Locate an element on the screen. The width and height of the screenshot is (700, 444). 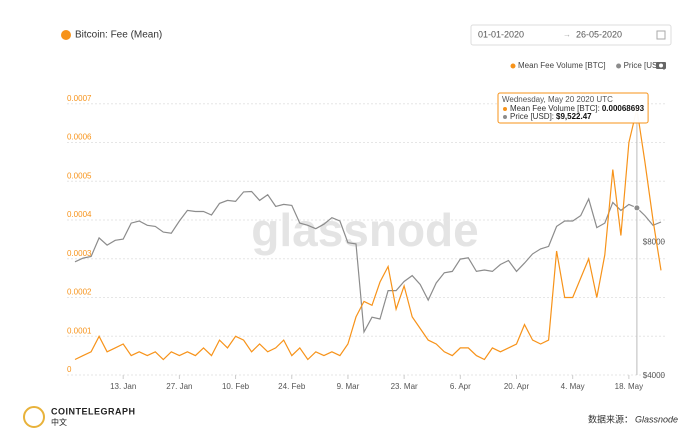
source: Glassnode is located at coordinates (656, 419).